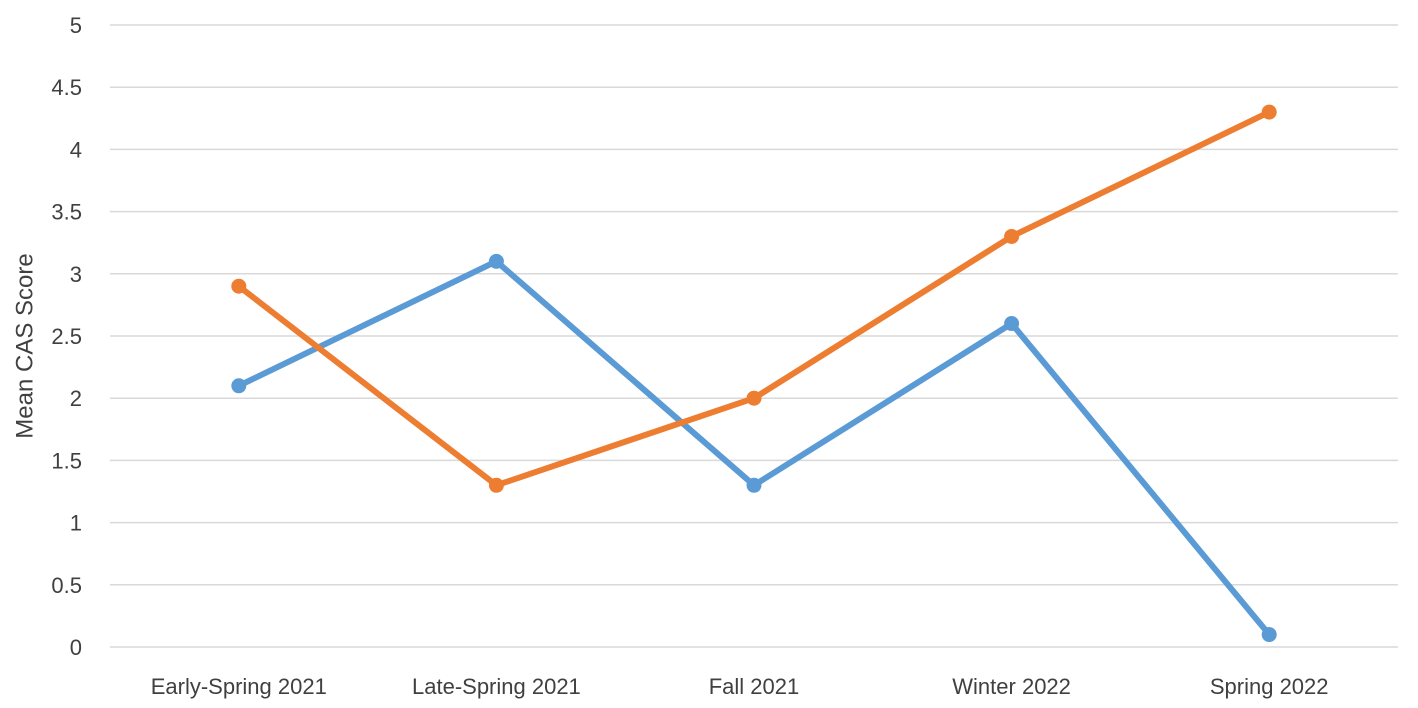 This screenshot has width=1418, height=708. Describe the element at coordinates (76, 25) in the screenshot. I see `y-tick-label: 5` at that location.